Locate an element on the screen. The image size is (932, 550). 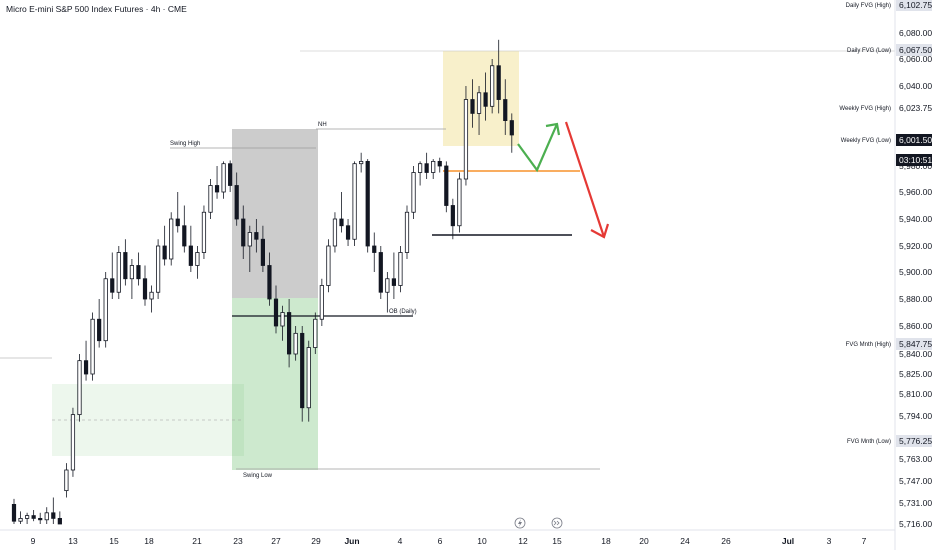
level-label: Weekly FVG (Low) is located at coordinates (866, 141).